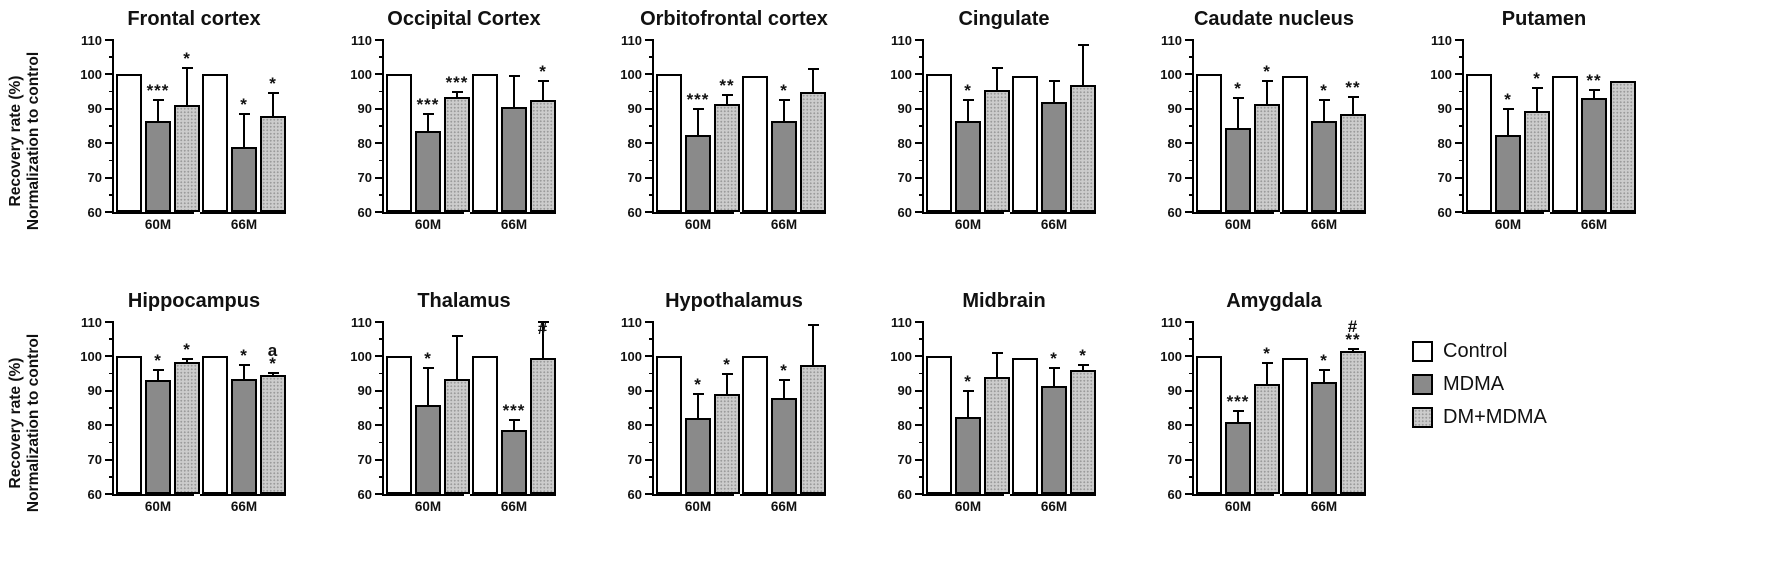 The height and width of the screenshot is (565, 1772). What do you see at coordinates (1527, 351) in the screenshot?
I see `legend-item-control: Control` at bounding box center [1527, 351].